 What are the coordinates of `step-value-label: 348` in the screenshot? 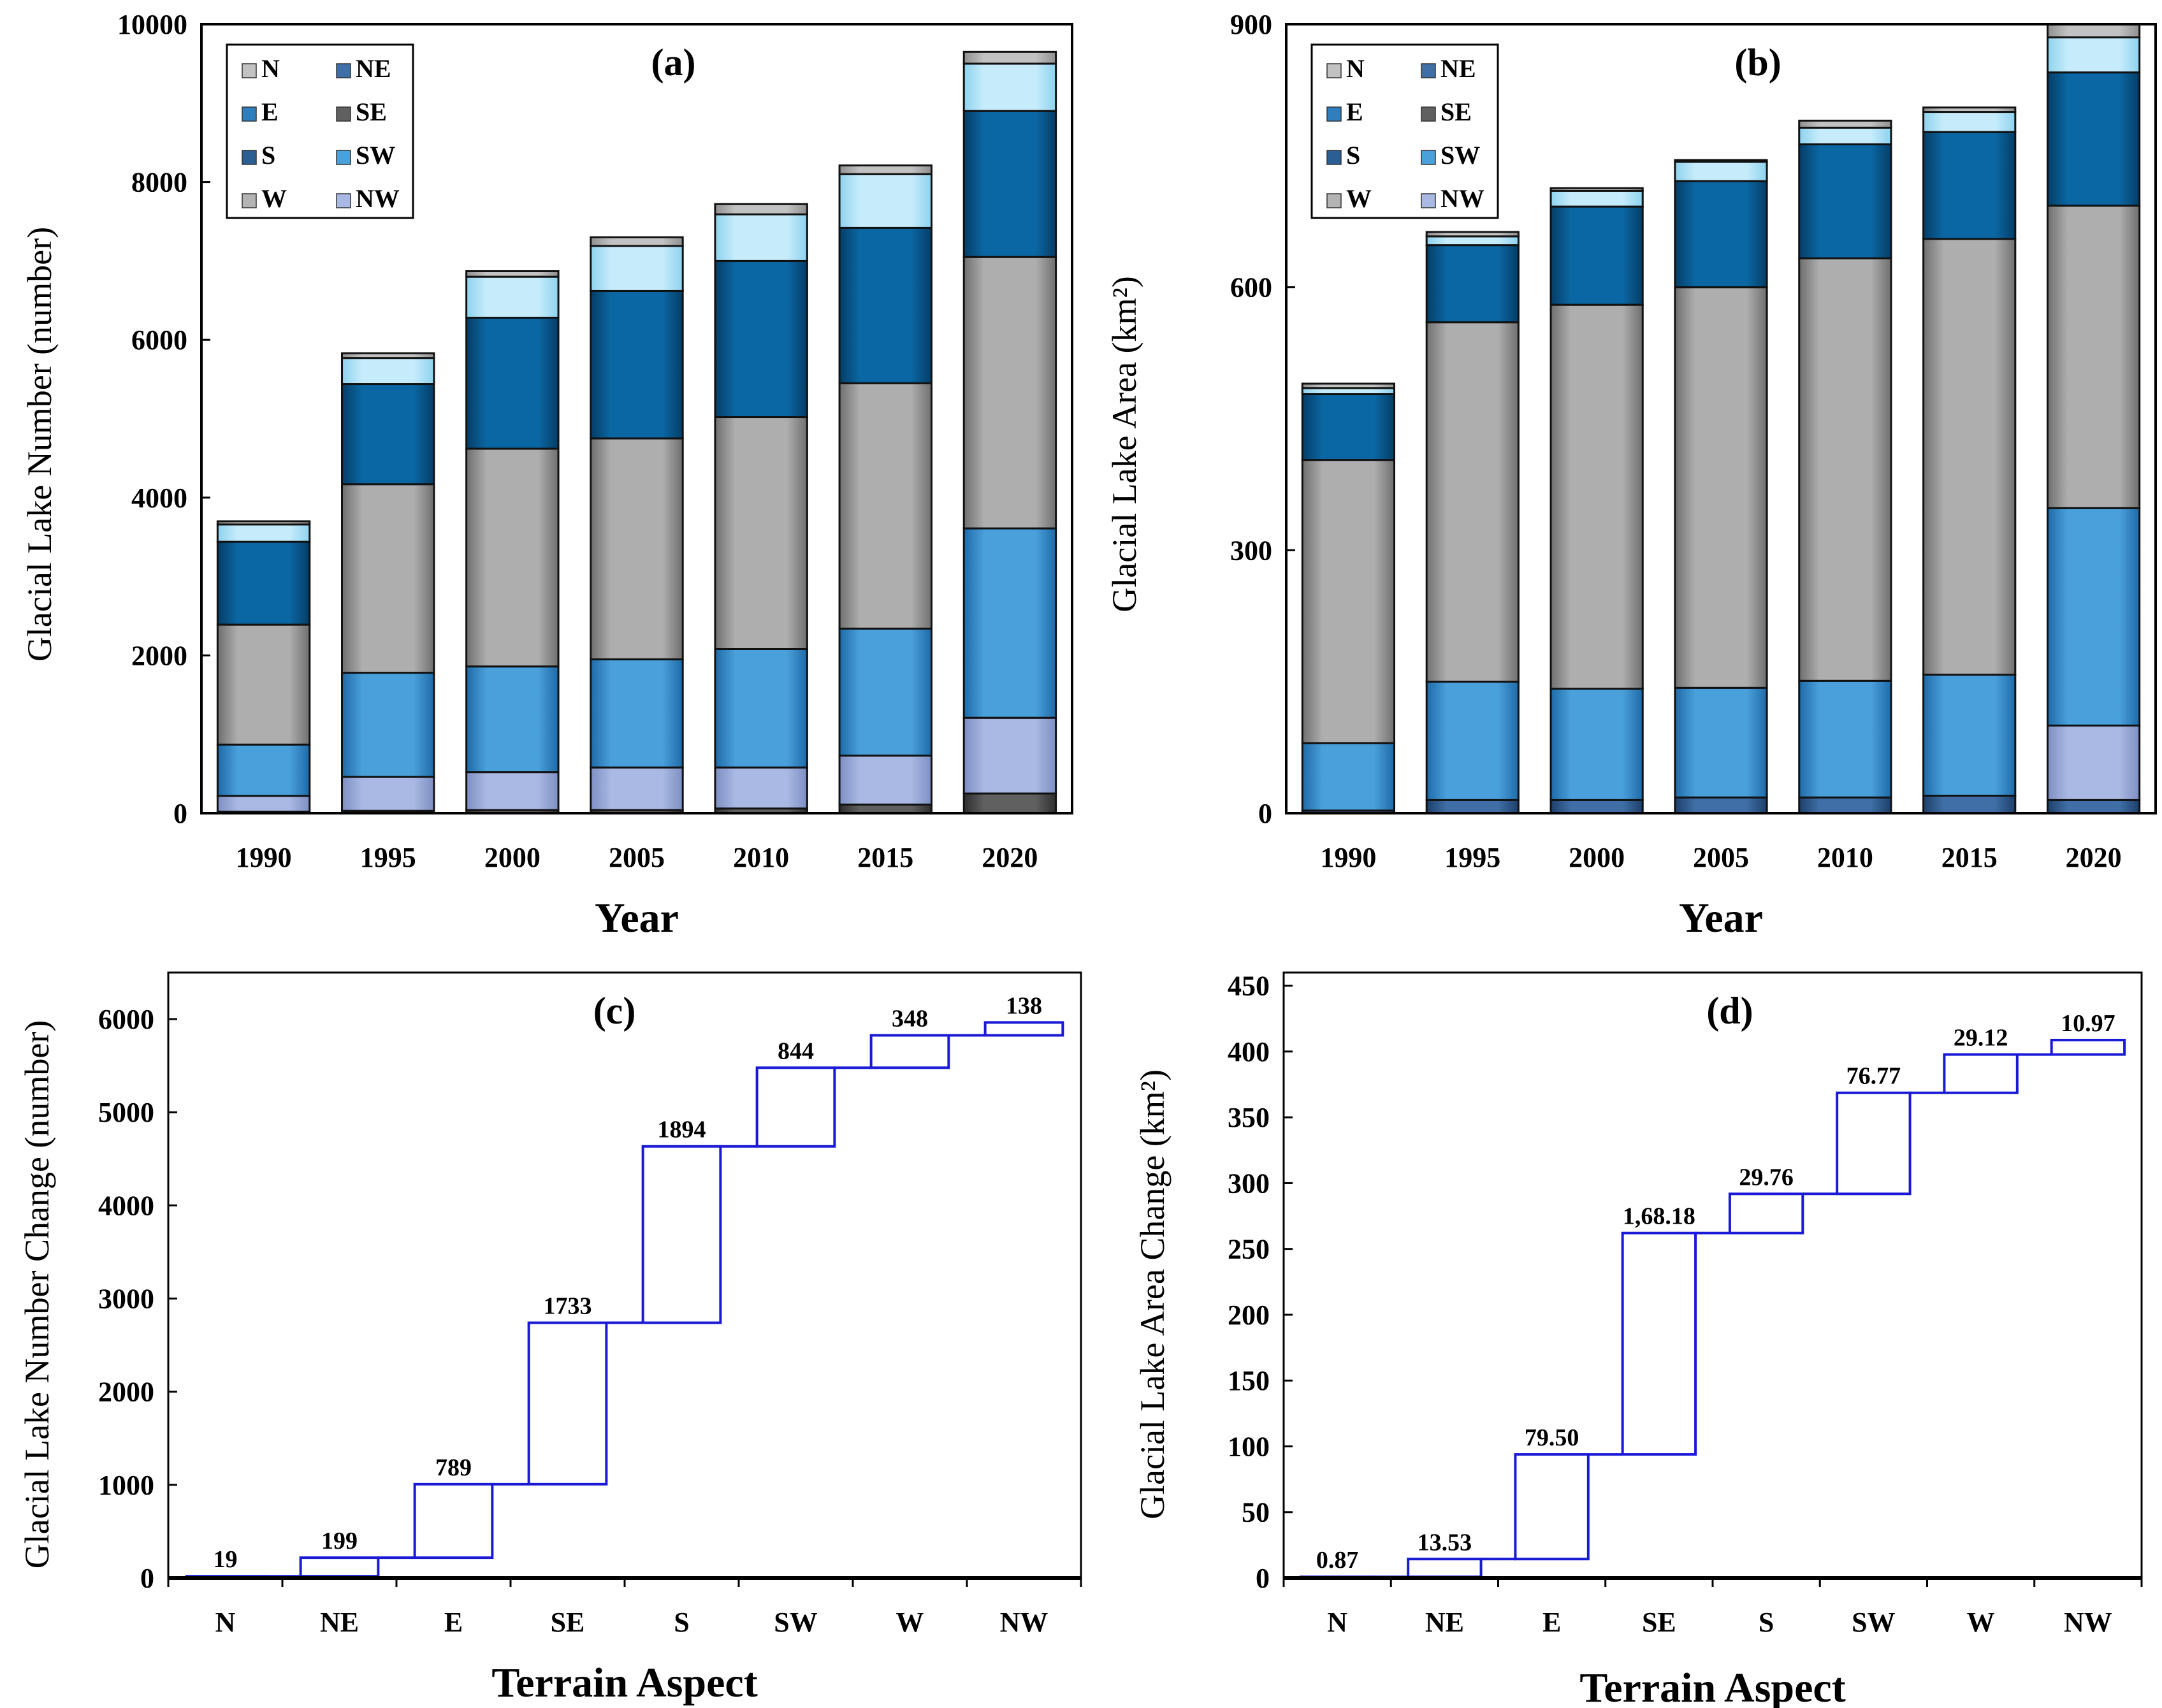 It's located at (910, 1019).